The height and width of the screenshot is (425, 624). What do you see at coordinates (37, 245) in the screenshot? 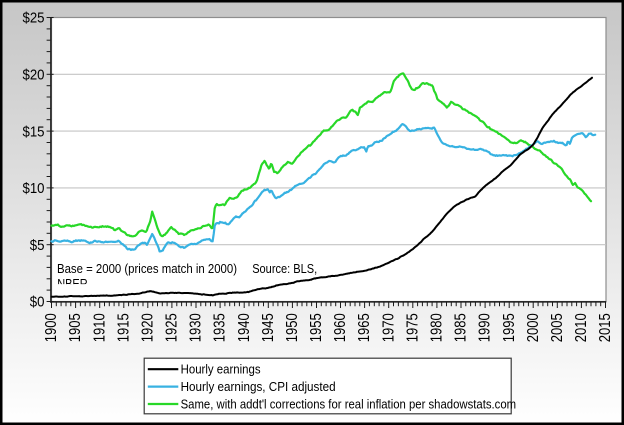
I see `svg-text: $5` at bounding box center [37, 245].